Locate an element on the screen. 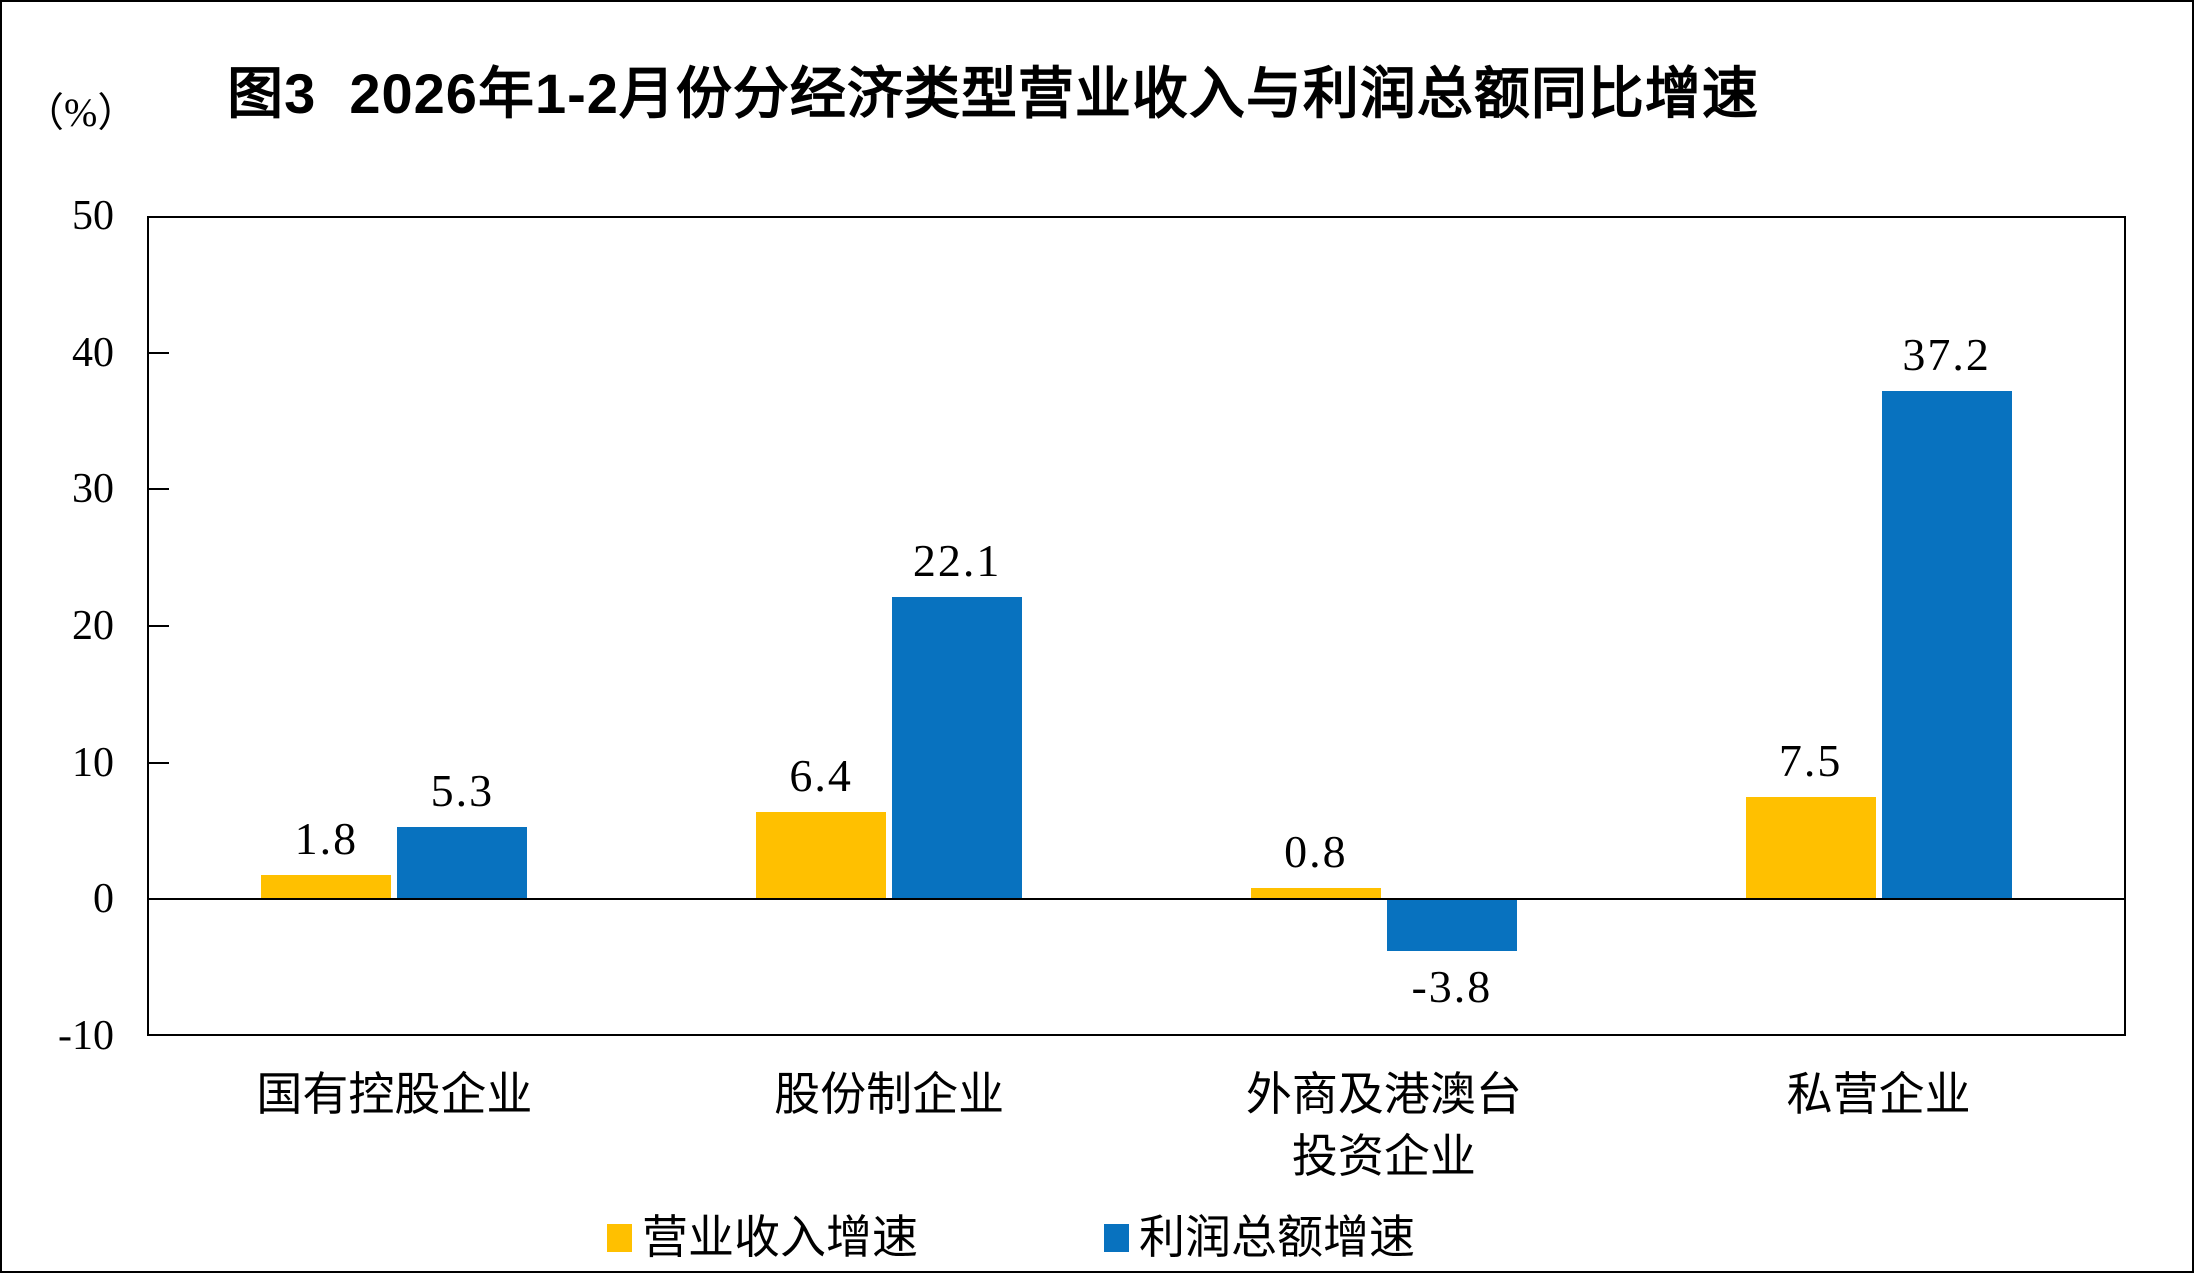 The height and width of the screenshot is (1273, 2194). category-label-line: 私营企业 is located at coordinates (1878, 1094).